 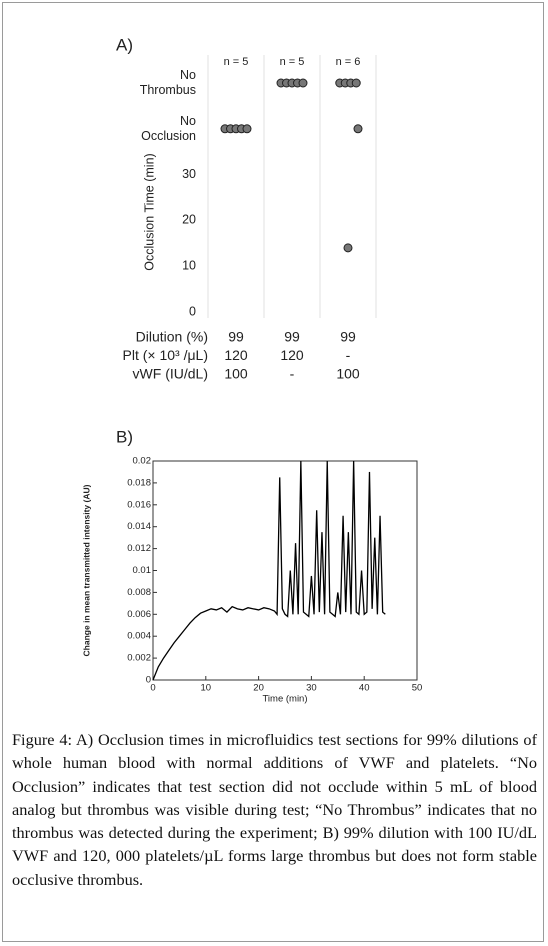 I want to click on y-tick-label: 20, so click(x=189, y=220).